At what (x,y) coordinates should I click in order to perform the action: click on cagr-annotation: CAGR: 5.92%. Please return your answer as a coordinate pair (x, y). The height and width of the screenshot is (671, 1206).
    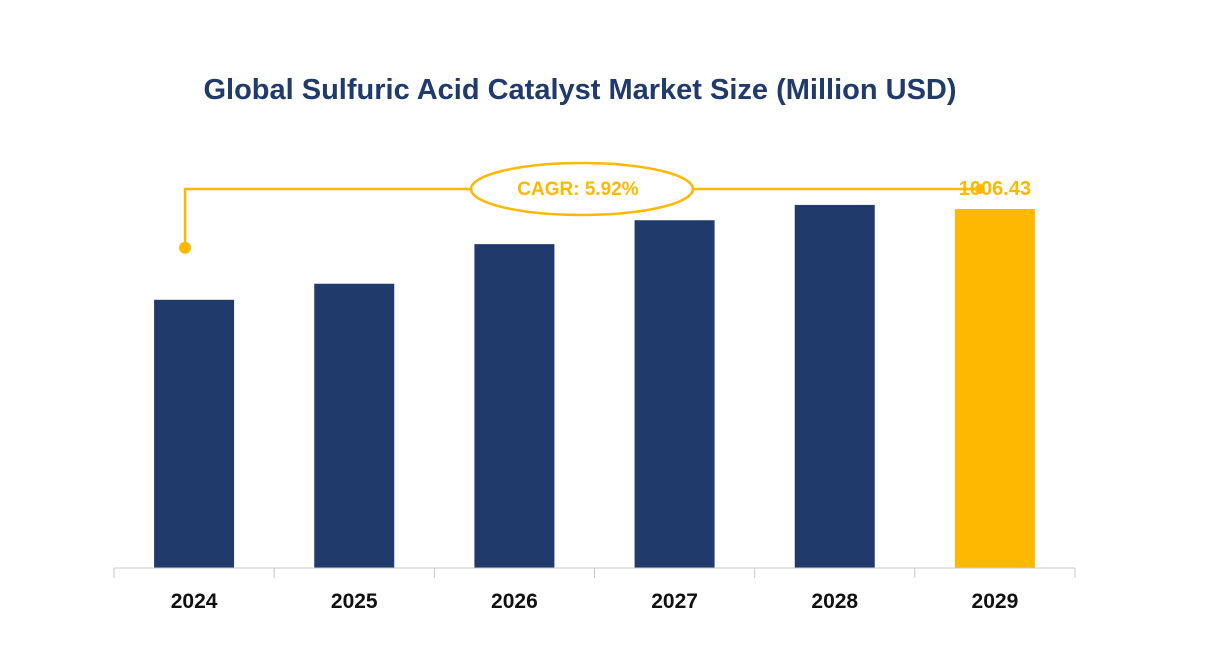
    Looking at the image, I should click on (582, 207).